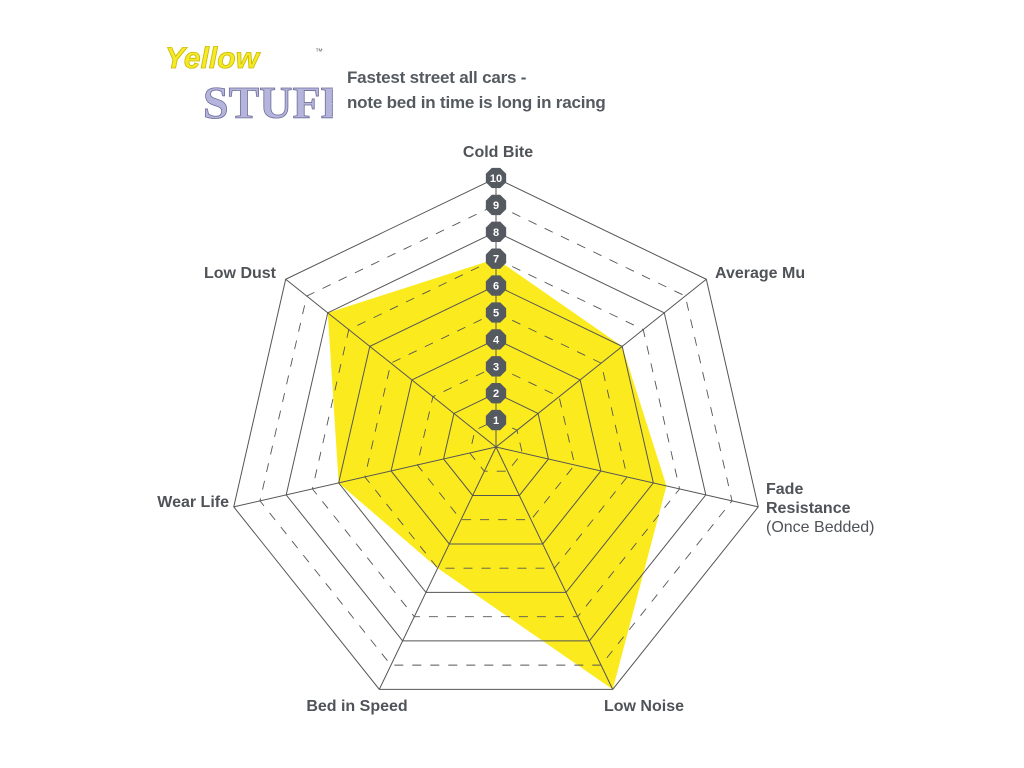 This screenshot has height=768, width=1024. Describe the element at coordinates (319, 51) in the screenshot. I see `trademark: ™` at that location.